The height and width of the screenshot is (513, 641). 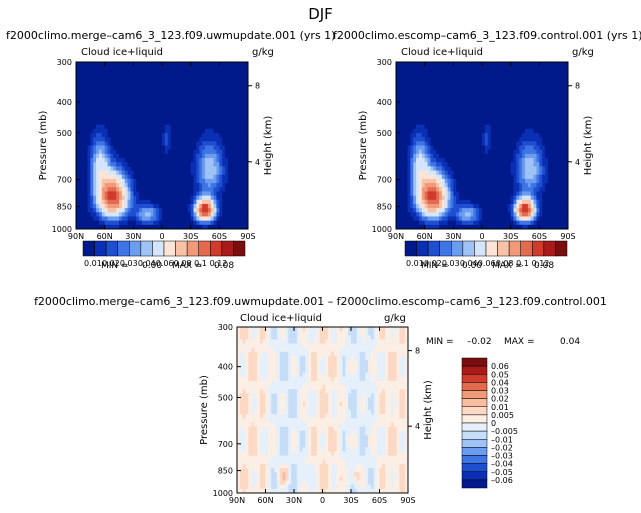 What do you see at coordinates (268, 146) in the screenshot?
I see `left-y2-axis-label: Height (km)` at bounding box center [268, 146].